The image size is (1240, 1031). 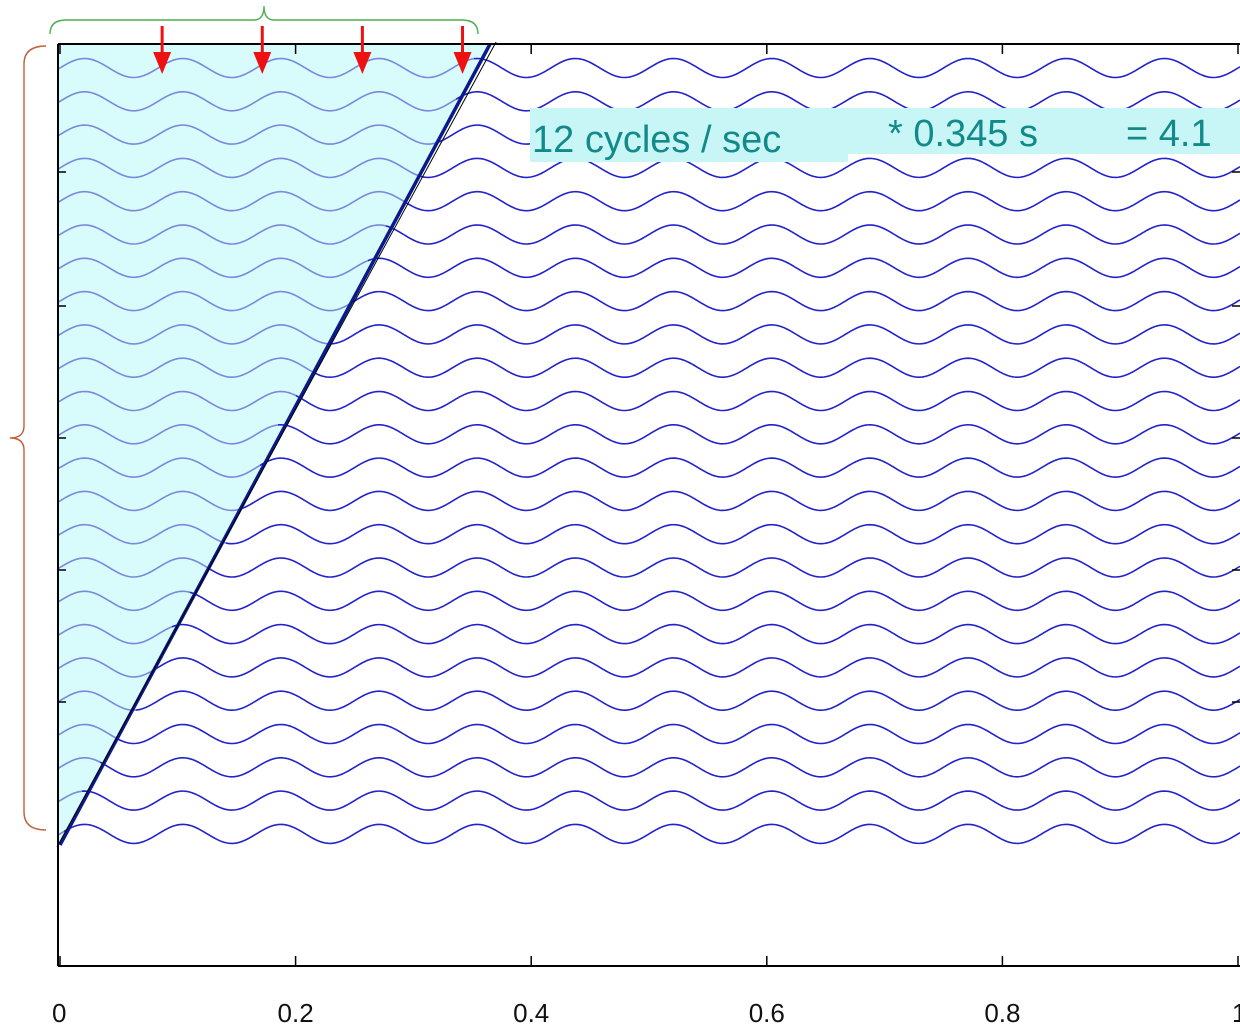 I want to click on annotation-time: * 0.345 s, so click(x=963, y=134).